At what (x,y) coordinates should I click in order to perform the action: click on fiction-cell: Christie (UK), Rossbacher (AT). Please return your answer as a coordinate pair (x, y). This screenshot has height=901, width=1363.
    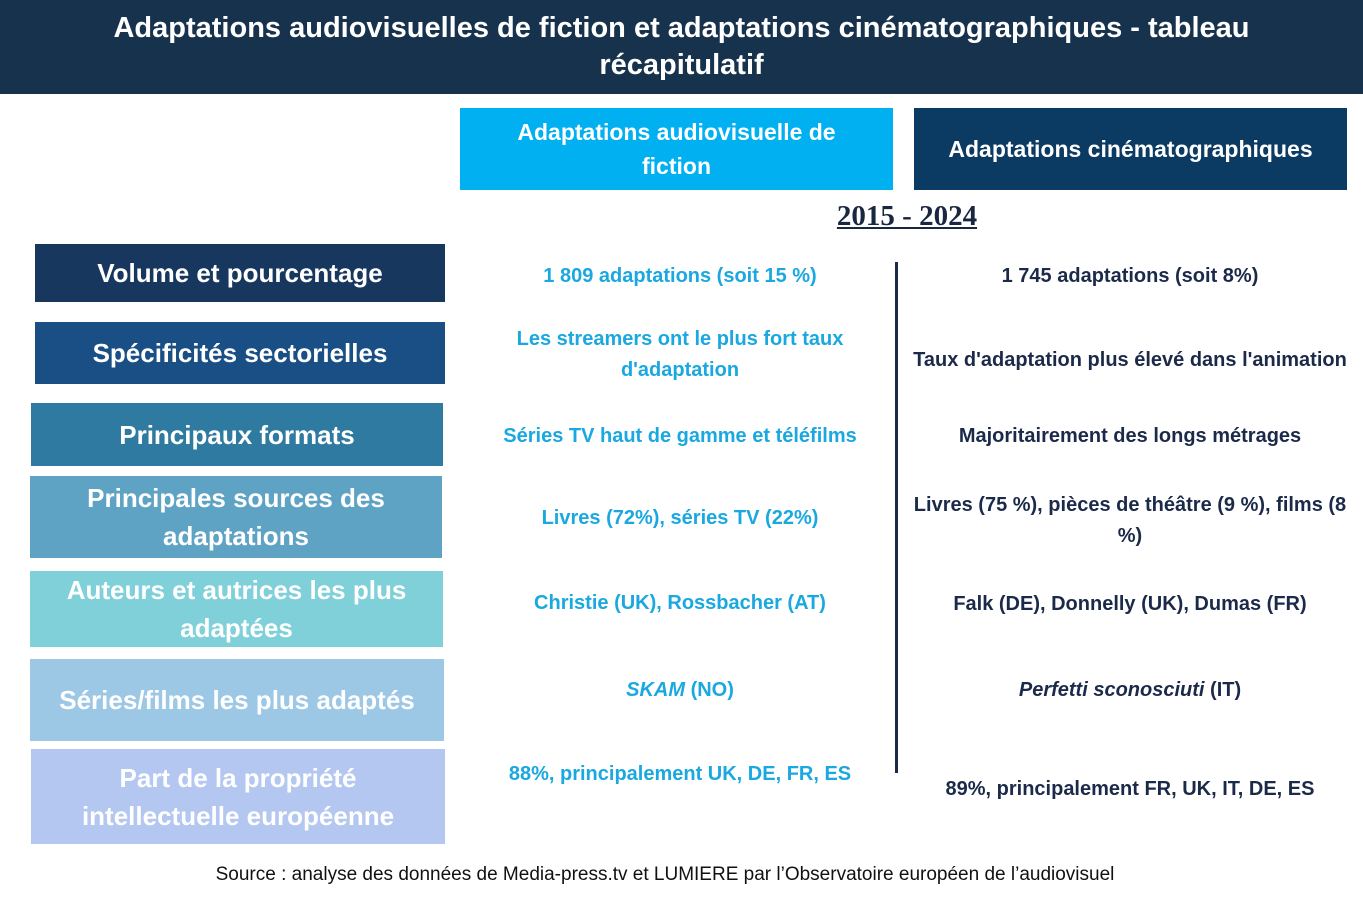
    Looking at the image, I should click on (680, 602).